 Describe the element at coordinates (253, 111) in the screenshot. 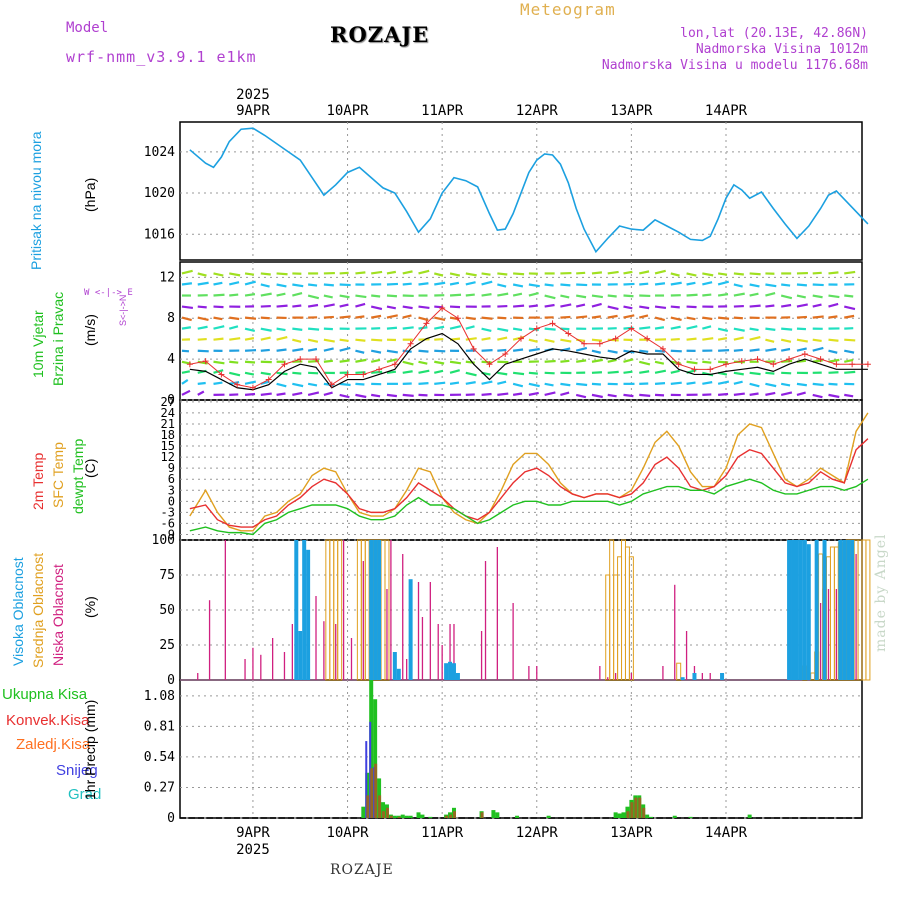

I see `top-date-label: 9APR` at that location.